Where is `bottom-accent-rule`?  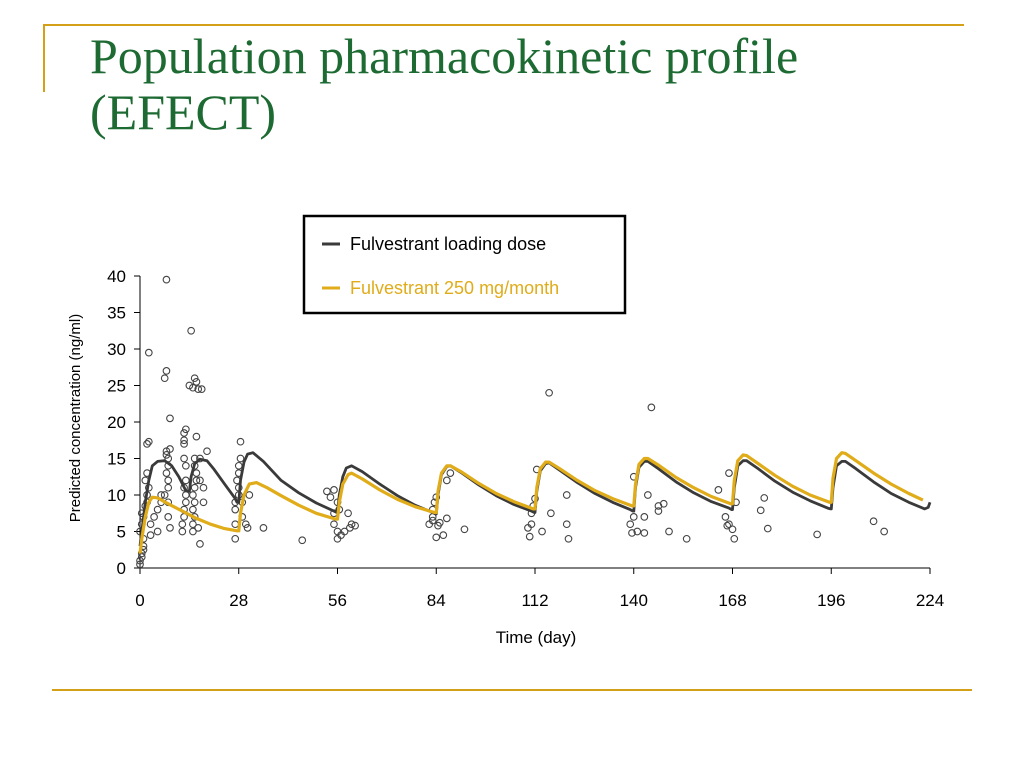 bottom-accent-rule is located at coordinates (512, 690).